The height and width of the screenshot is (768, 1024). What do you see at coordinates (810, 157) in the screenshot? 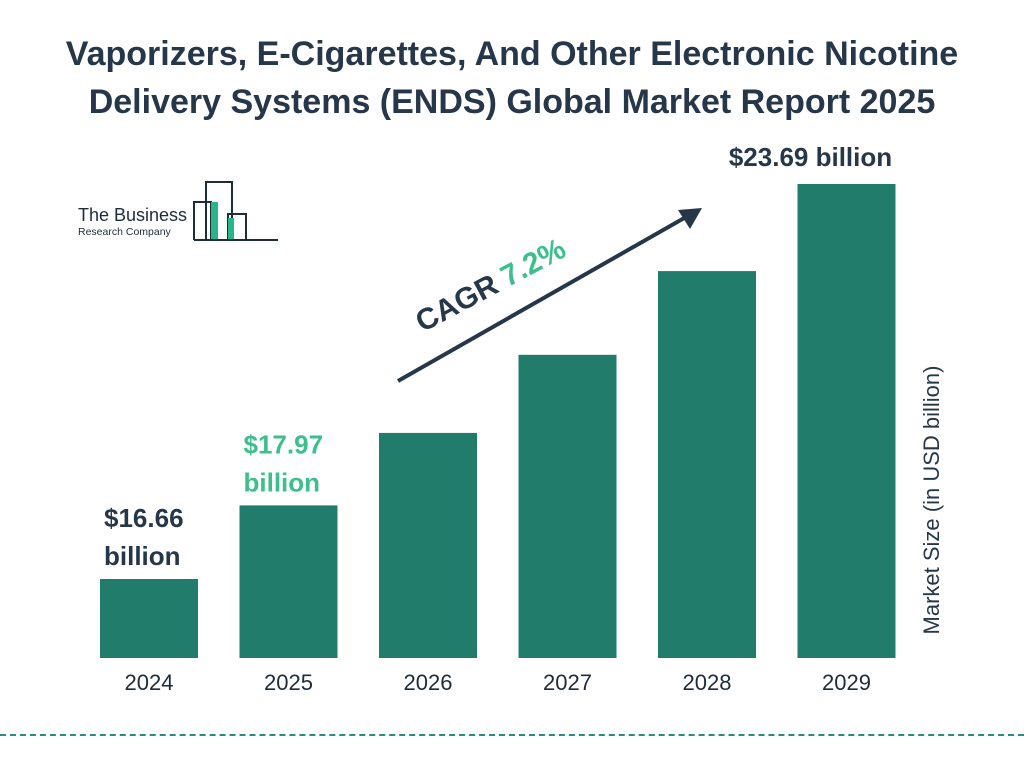
I see `data-label-2029: $23.69 billion` at bounding box center [810, 157].